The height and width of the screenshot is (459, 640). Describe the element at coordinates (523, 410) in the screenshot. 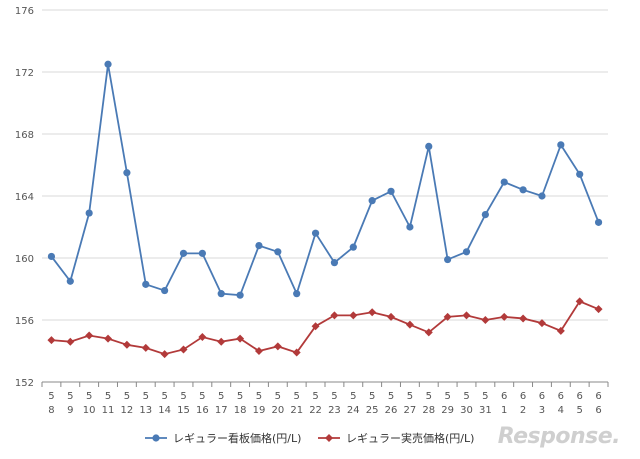

I see `x-tick-label-day: 2` at that location.